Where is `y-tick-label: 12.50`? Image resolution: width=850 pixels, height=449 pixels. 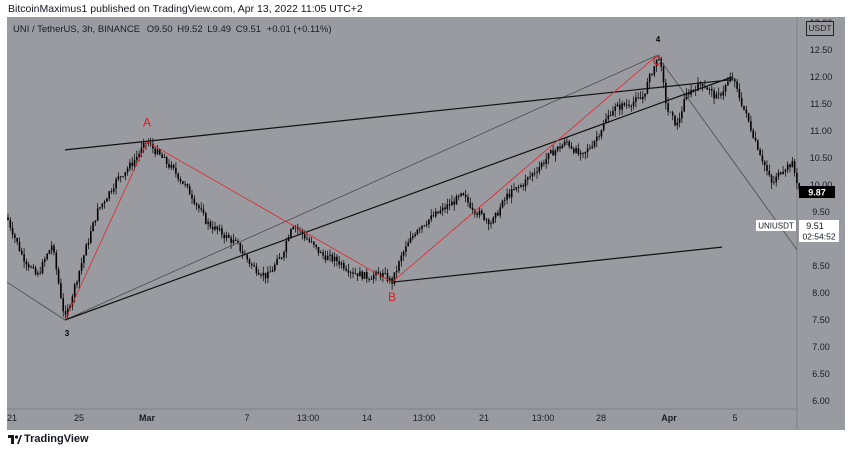
y-tick-label: 12.50 is located at coordinates (821, 50).